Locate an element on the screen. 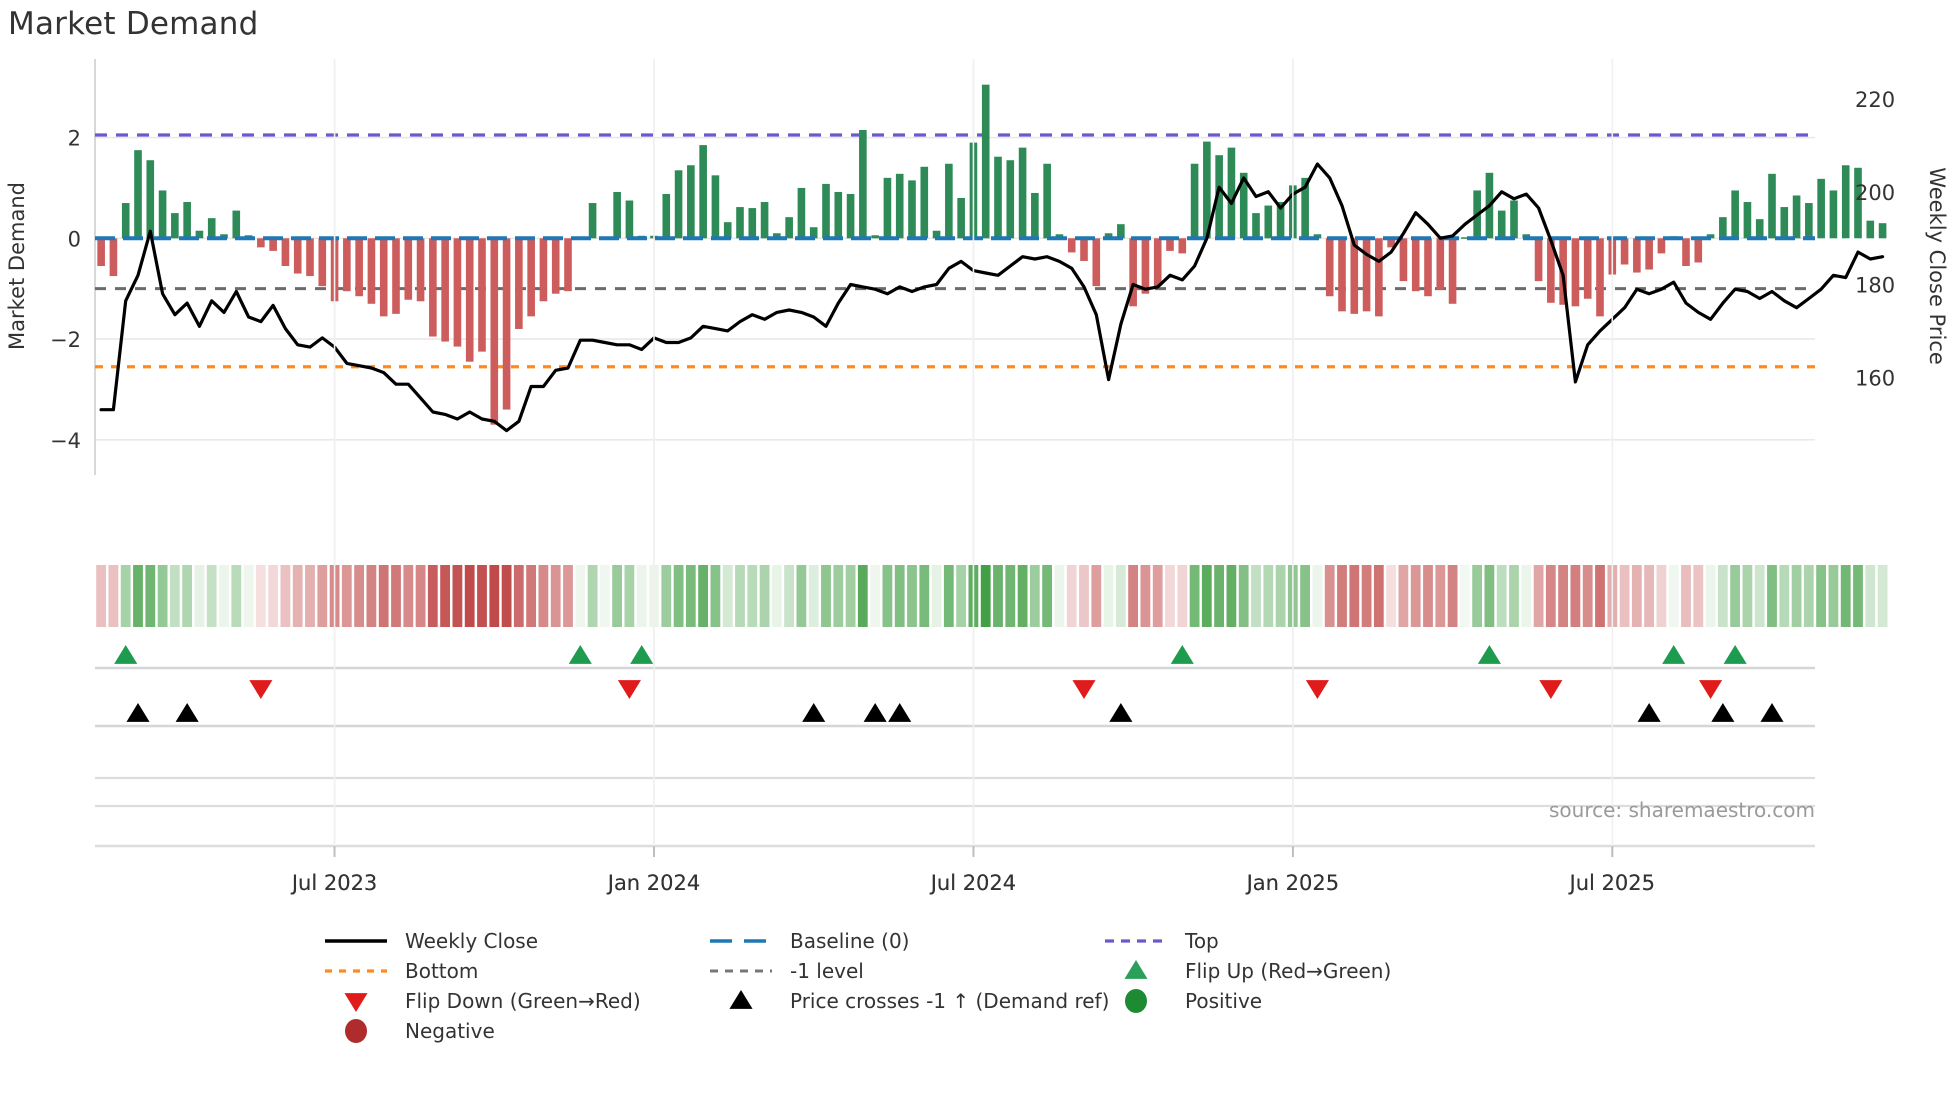  legend-item-label: Flip Up (Red→Green) is located at coordinates (1288, 971).